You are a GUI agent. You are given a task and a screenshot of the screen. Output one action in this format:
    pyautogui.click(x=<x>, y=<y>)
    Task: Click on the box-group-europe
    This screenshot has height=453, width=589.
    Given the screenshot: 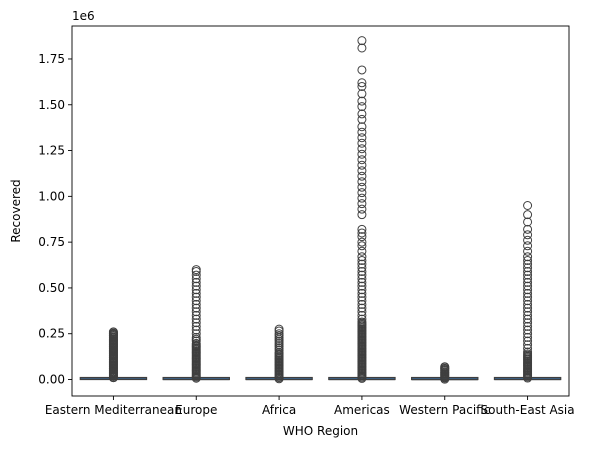 What is the action you would take?
    pyautogui.click(x=196, y=324)
    